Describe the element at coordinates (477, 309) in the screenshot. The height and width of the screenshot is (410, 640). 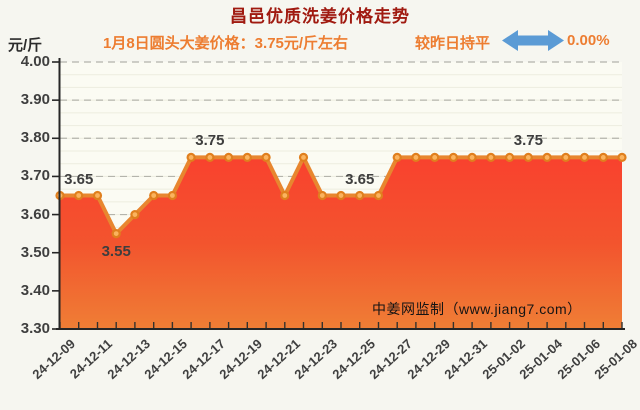
I see `watermark-text: 中姜网监制（www.jiang7.com）` at that location.